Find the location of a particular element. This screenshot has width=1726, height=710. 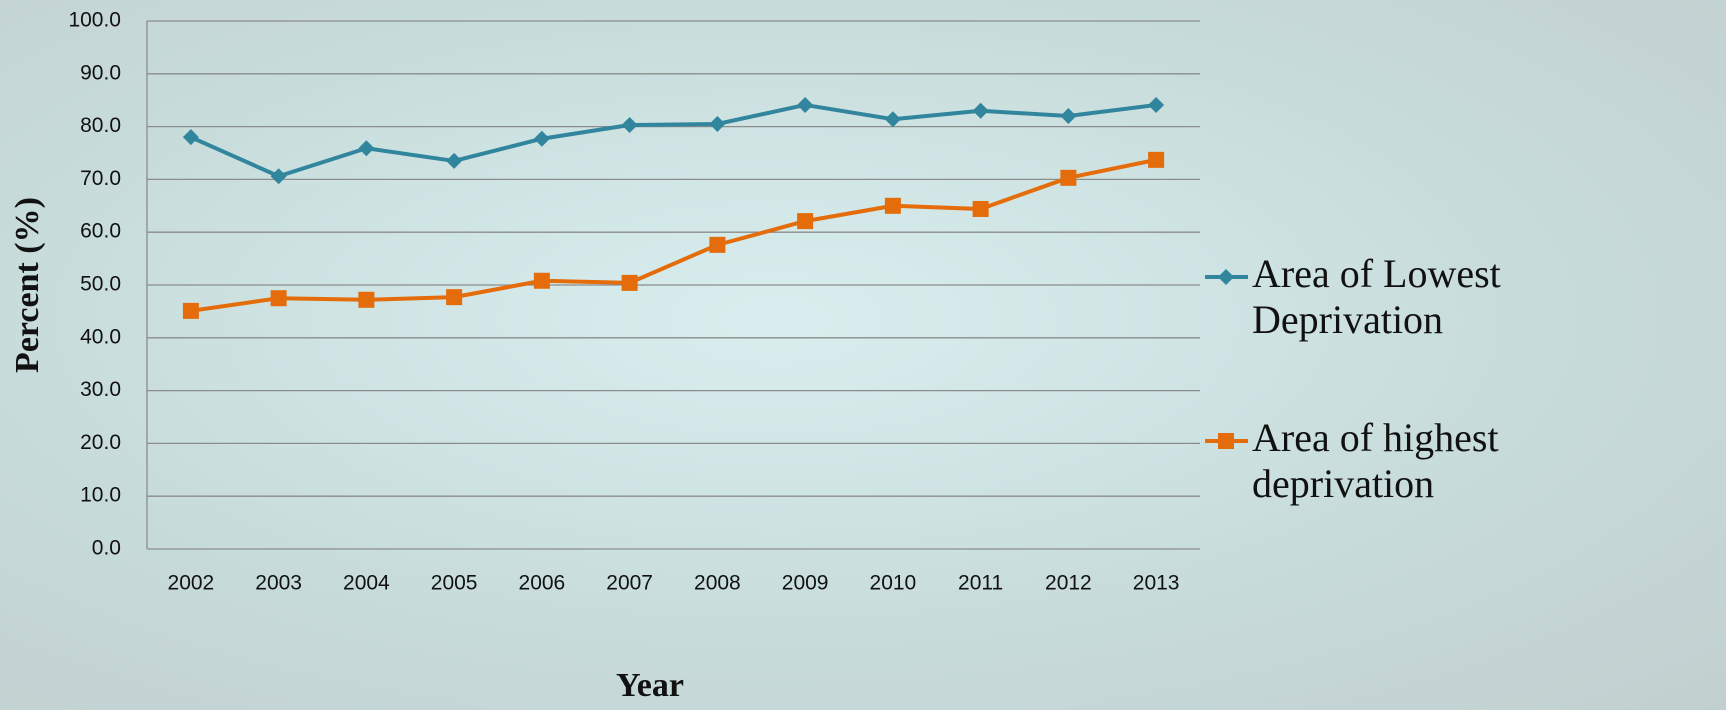

x-tick-label: 2007 is located at coordinates (629, 583).